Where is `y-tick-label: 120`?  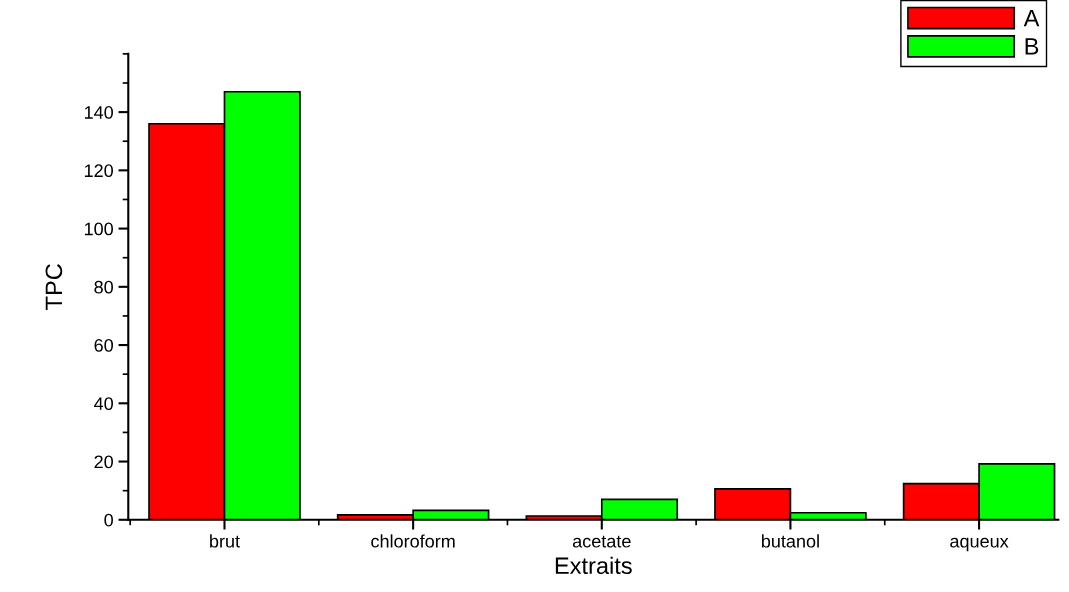
y-tick-label: 120 is located at coordinates (98, 171).